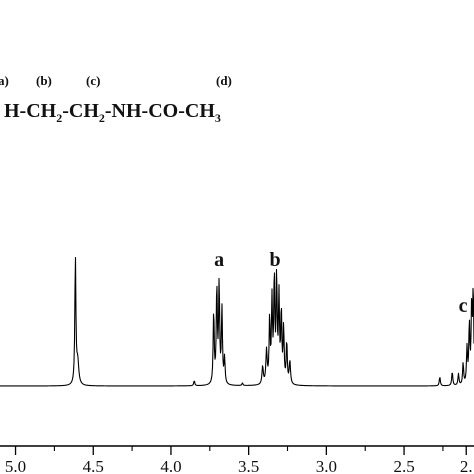 This screenshot has height=474, width=474. I want to click on formula-sub-3: 3, so click(218, 118).